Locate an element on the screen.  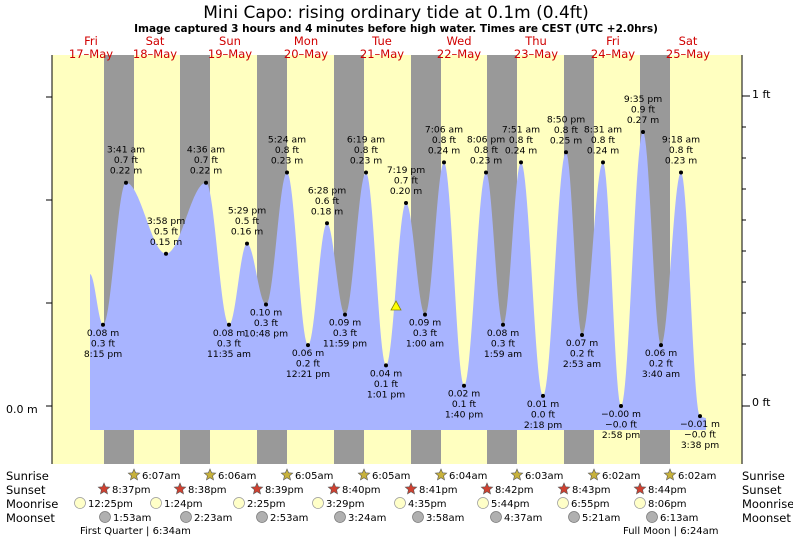
tide-label-low: 0.06 m is located at coordinates (661, 353).